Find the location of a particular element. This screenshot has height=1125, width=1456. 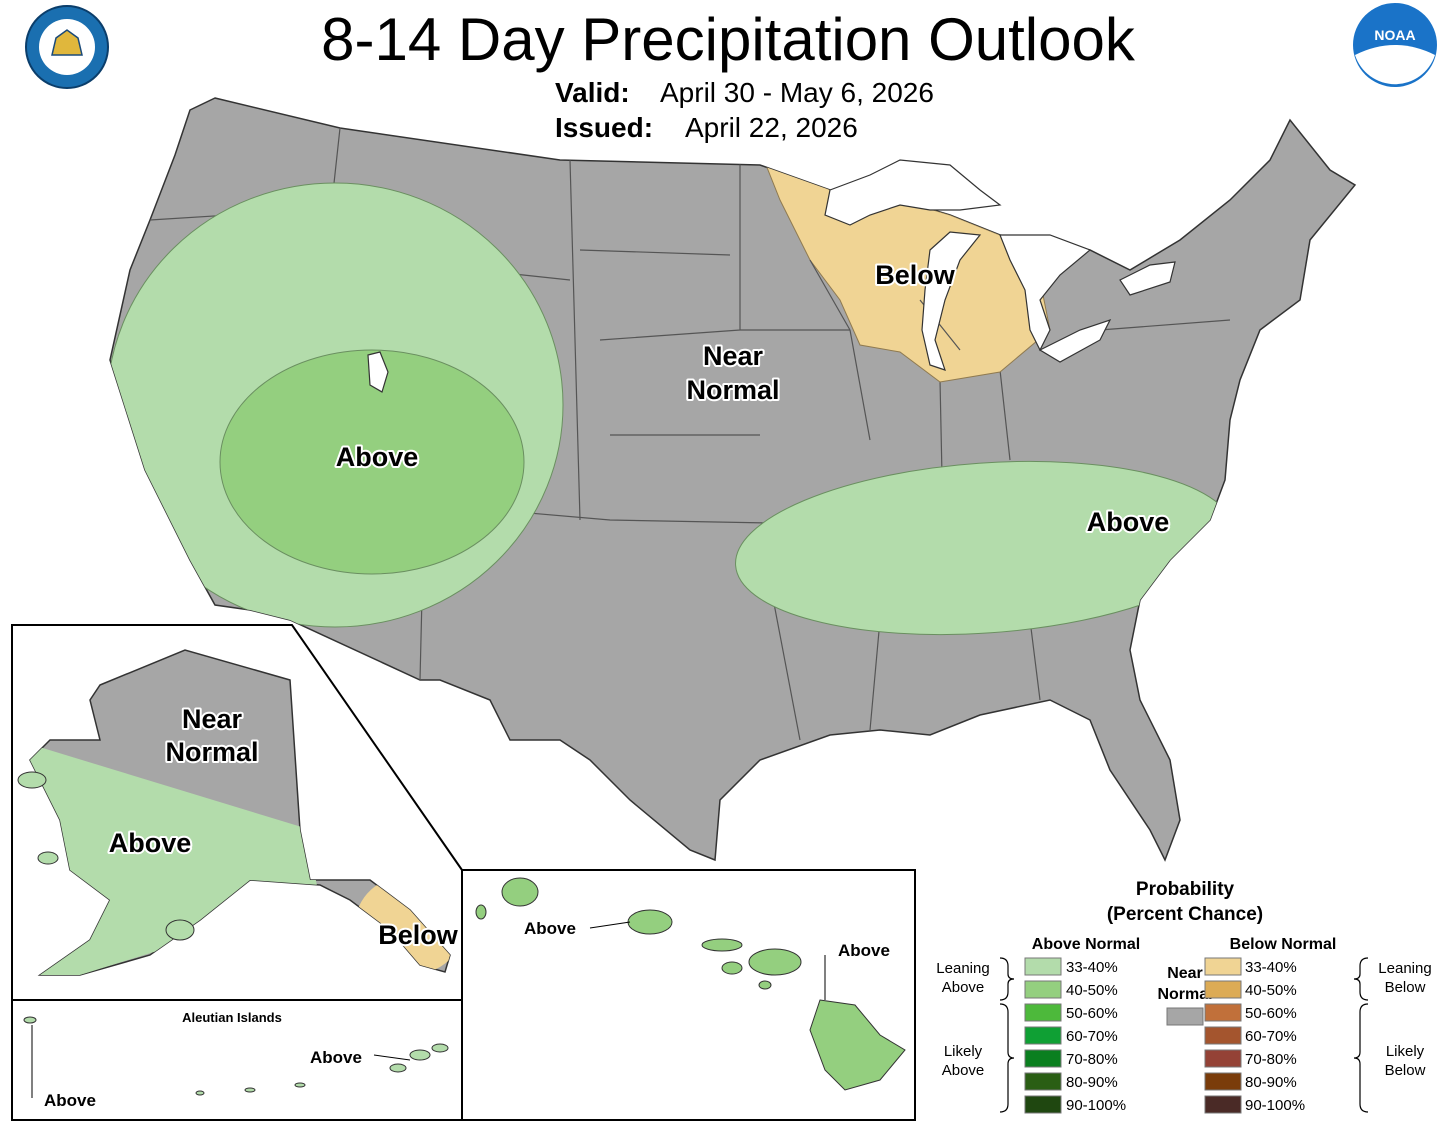

legend-title: Probability is located at coordinates (1185, 889).